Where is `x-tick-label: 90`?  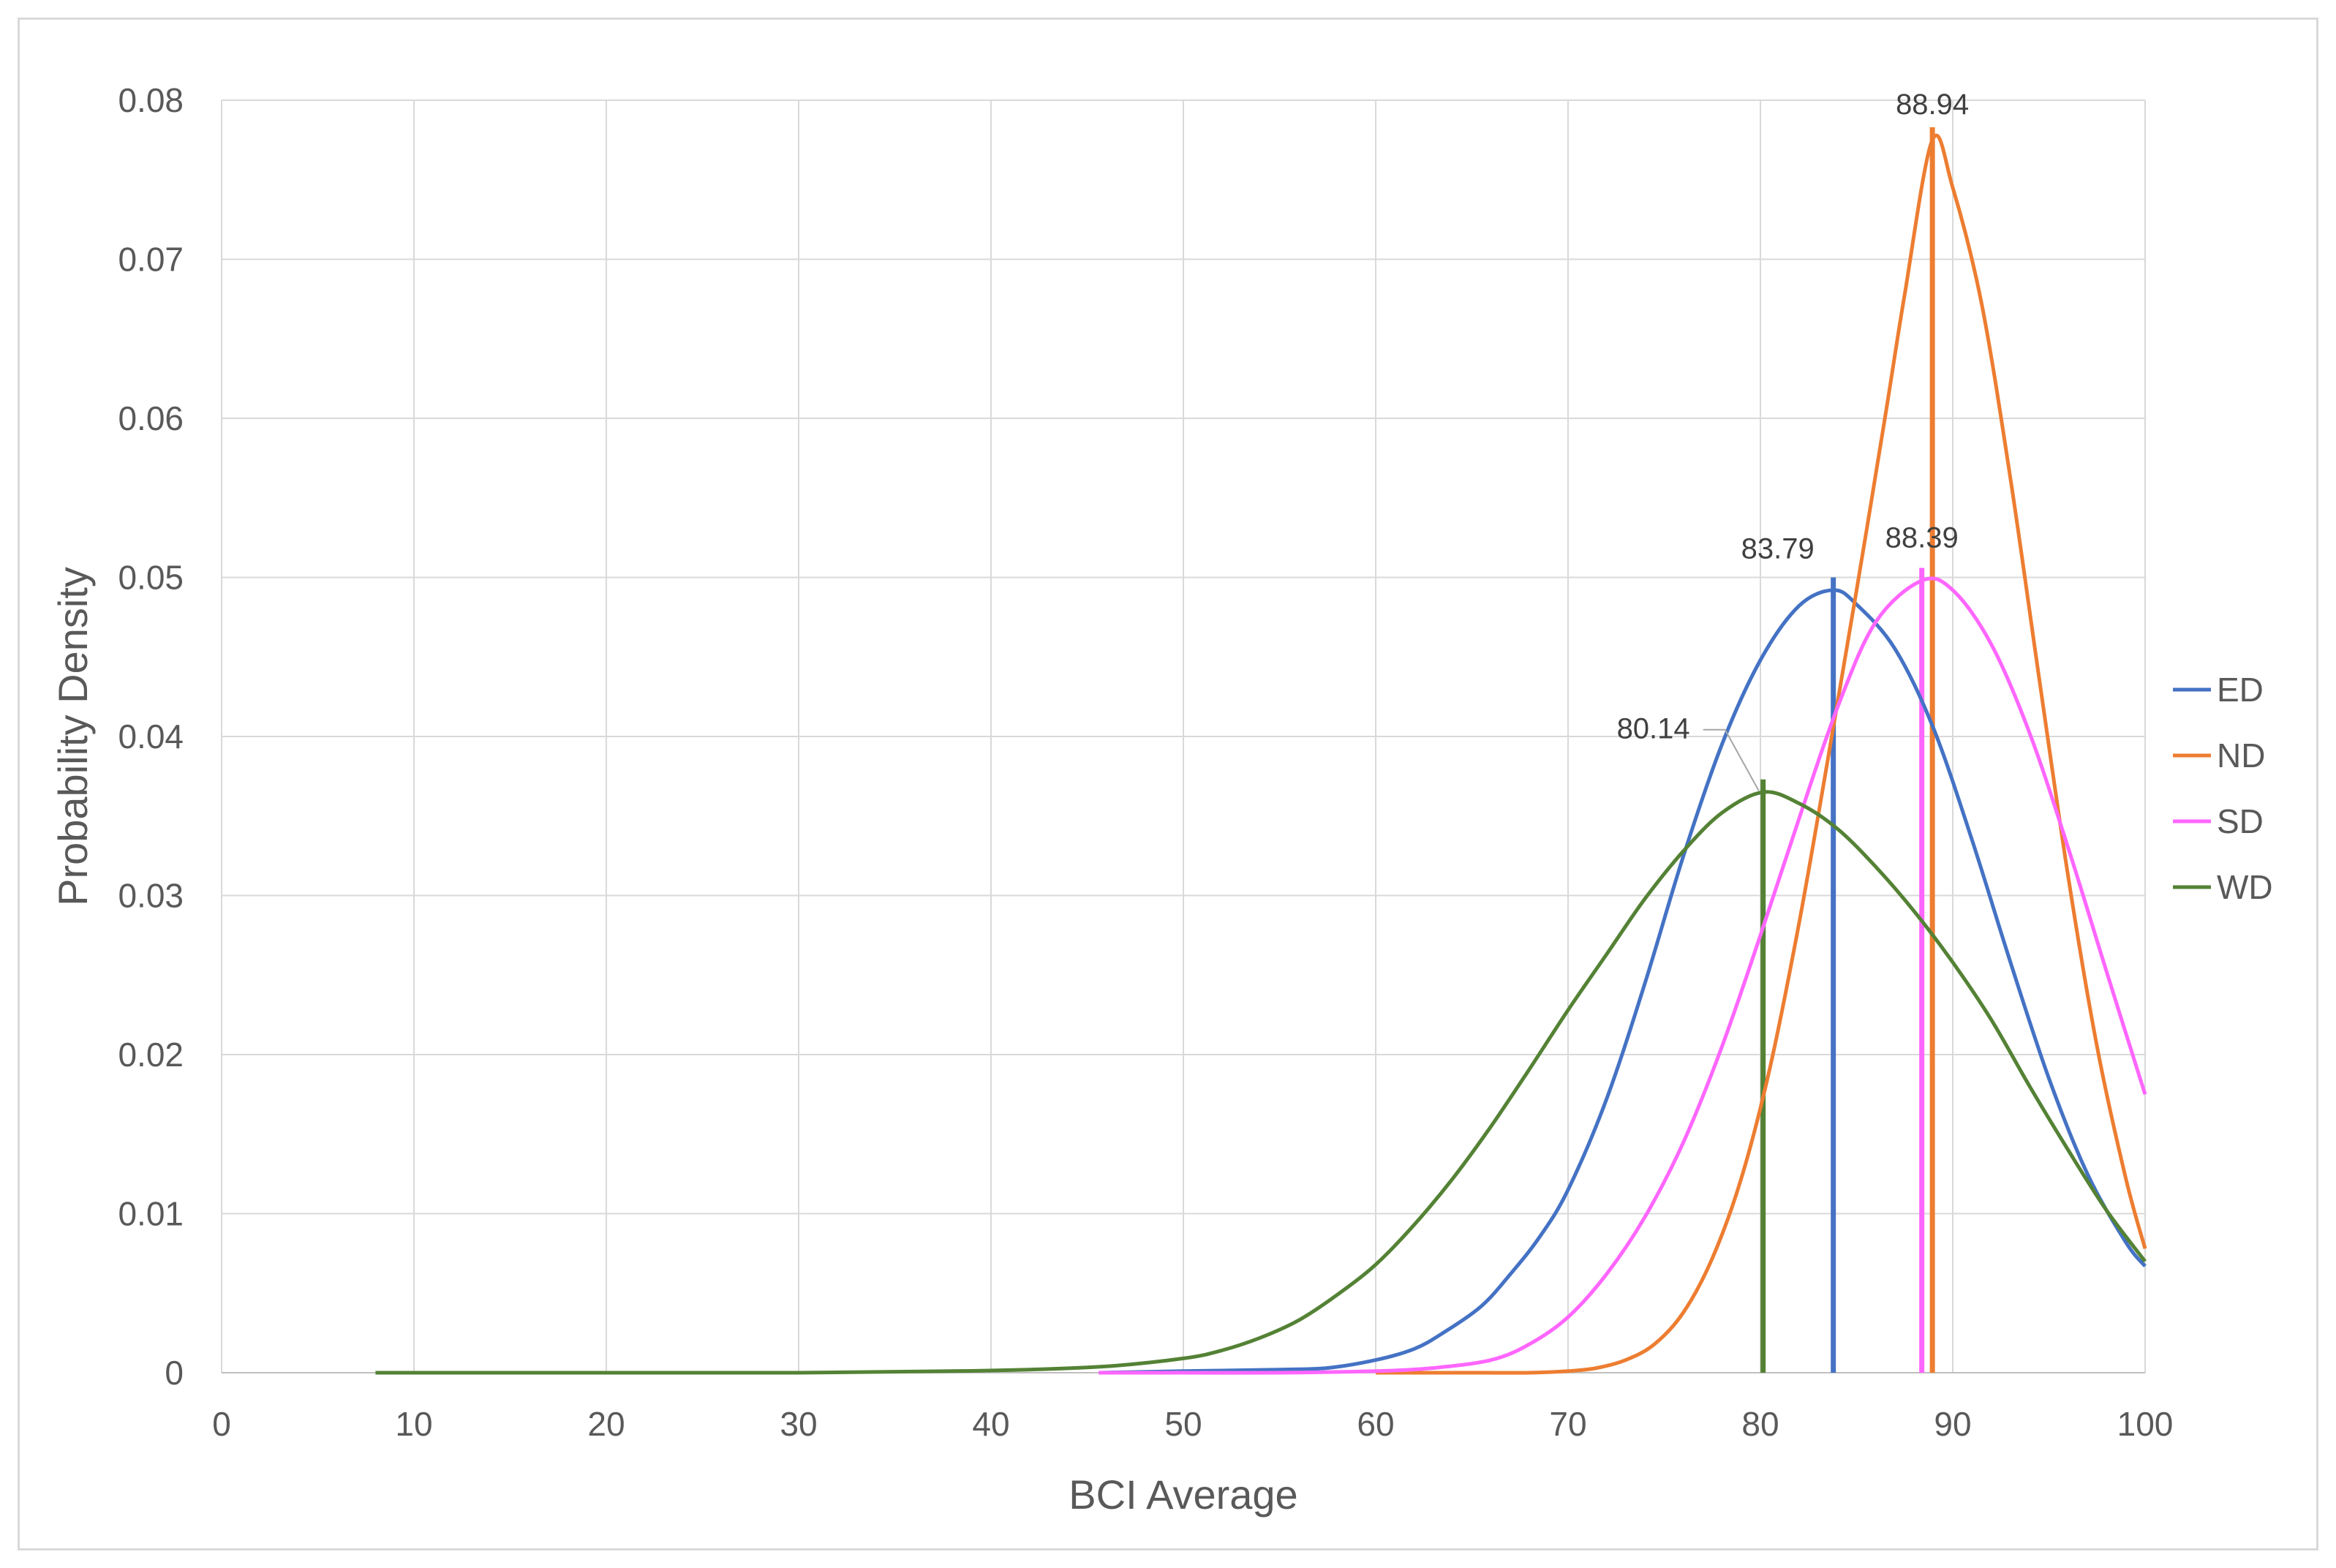
x-tick-label: 90 is located at coordinates (1953, 1424).